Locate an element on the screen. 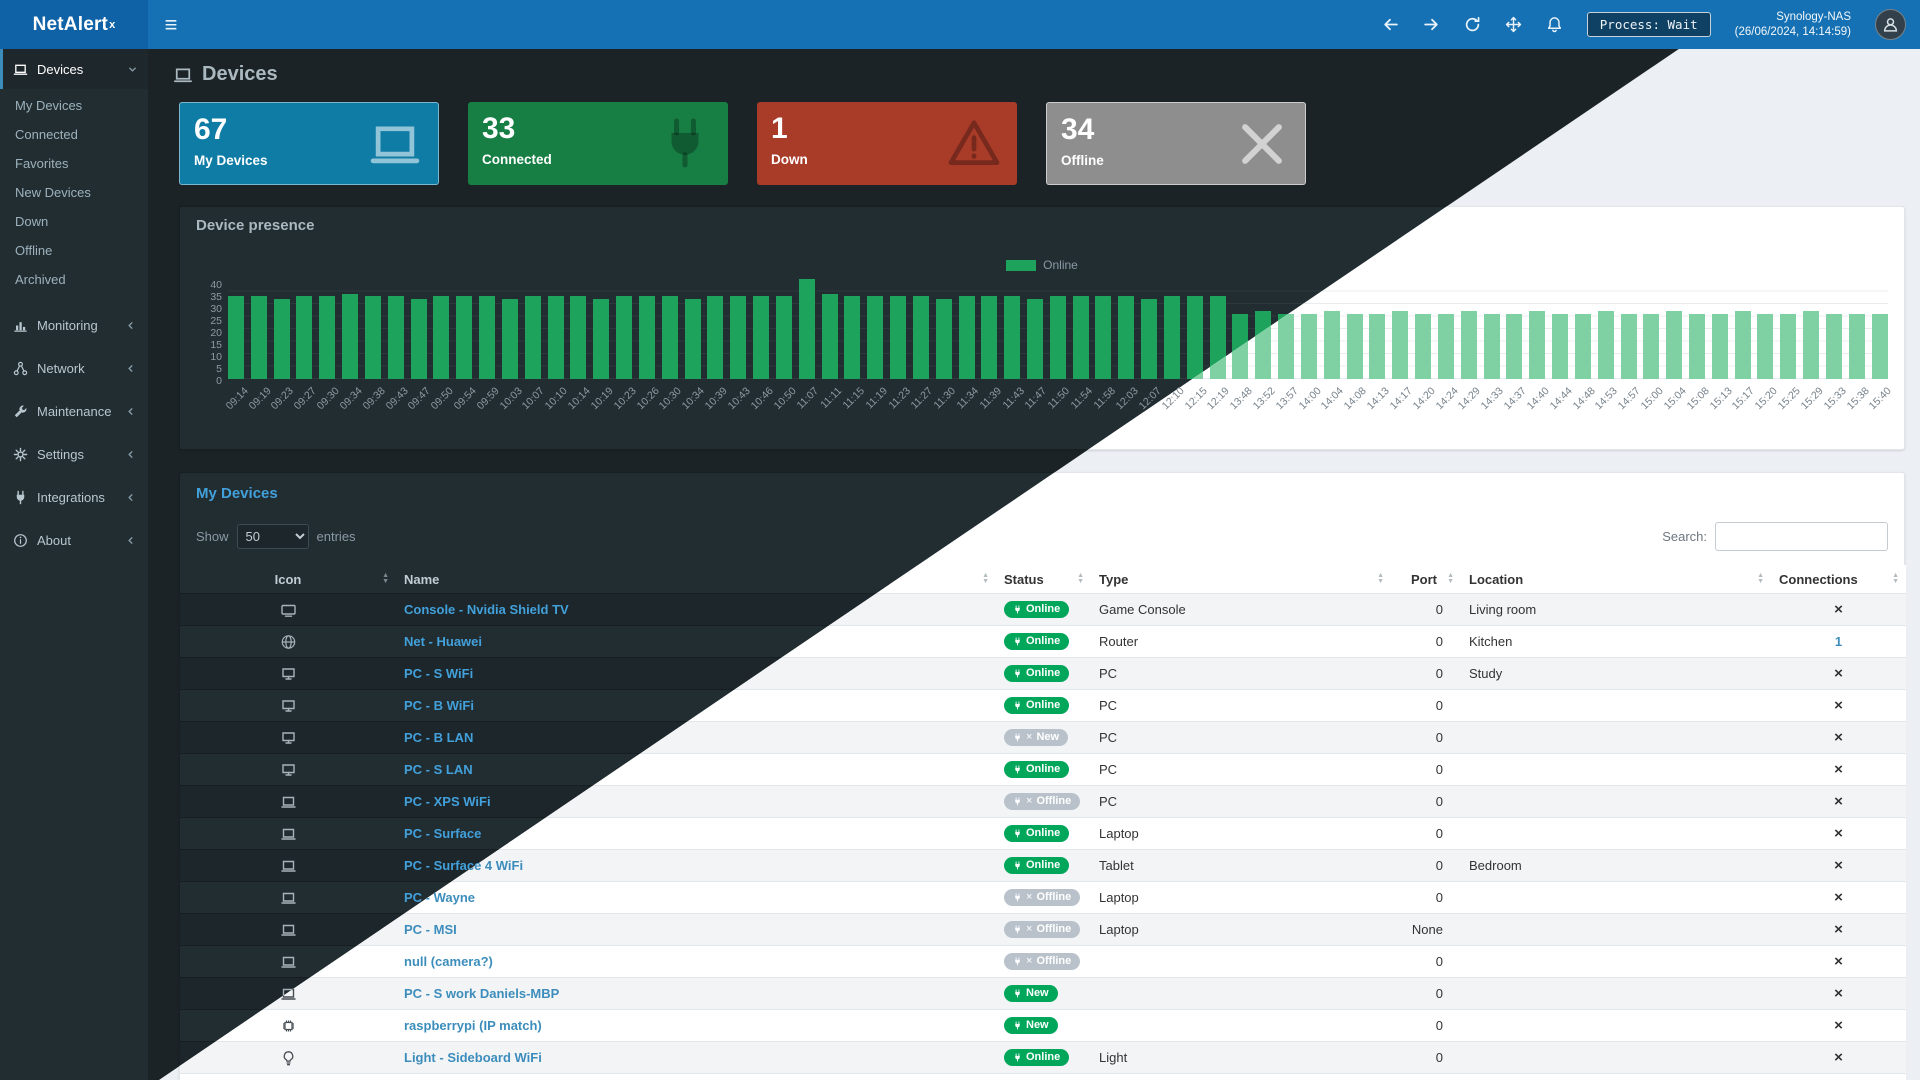 This screenshot has height=1080, width=1920. sidebar-item-devices: Devices is located at coordinates (74, 69).